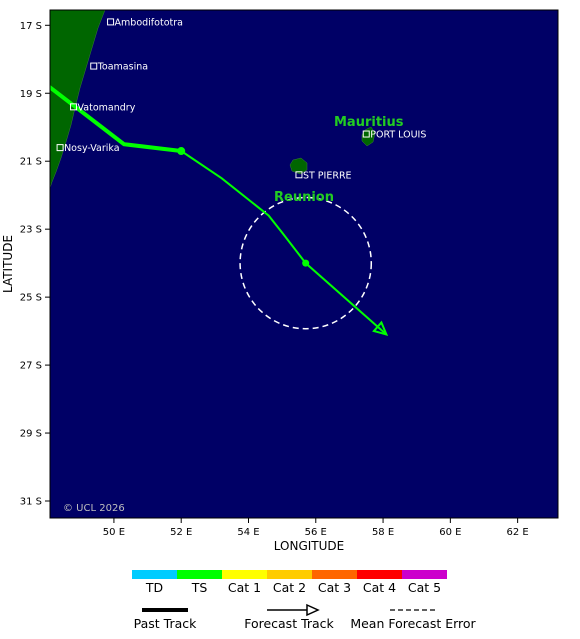 Image resolution: width=580 pixels, height=639 pixels. I want to click on madagascar-landmass, so click(78, 99).